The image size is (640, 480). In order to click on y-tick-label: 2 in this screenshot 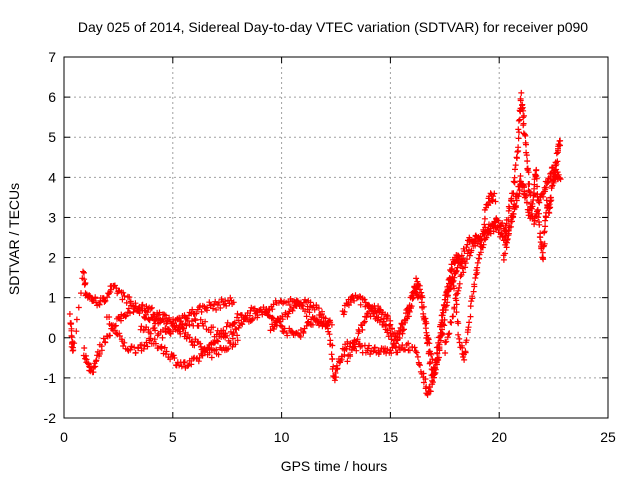, I will do `click(52, 258)`.